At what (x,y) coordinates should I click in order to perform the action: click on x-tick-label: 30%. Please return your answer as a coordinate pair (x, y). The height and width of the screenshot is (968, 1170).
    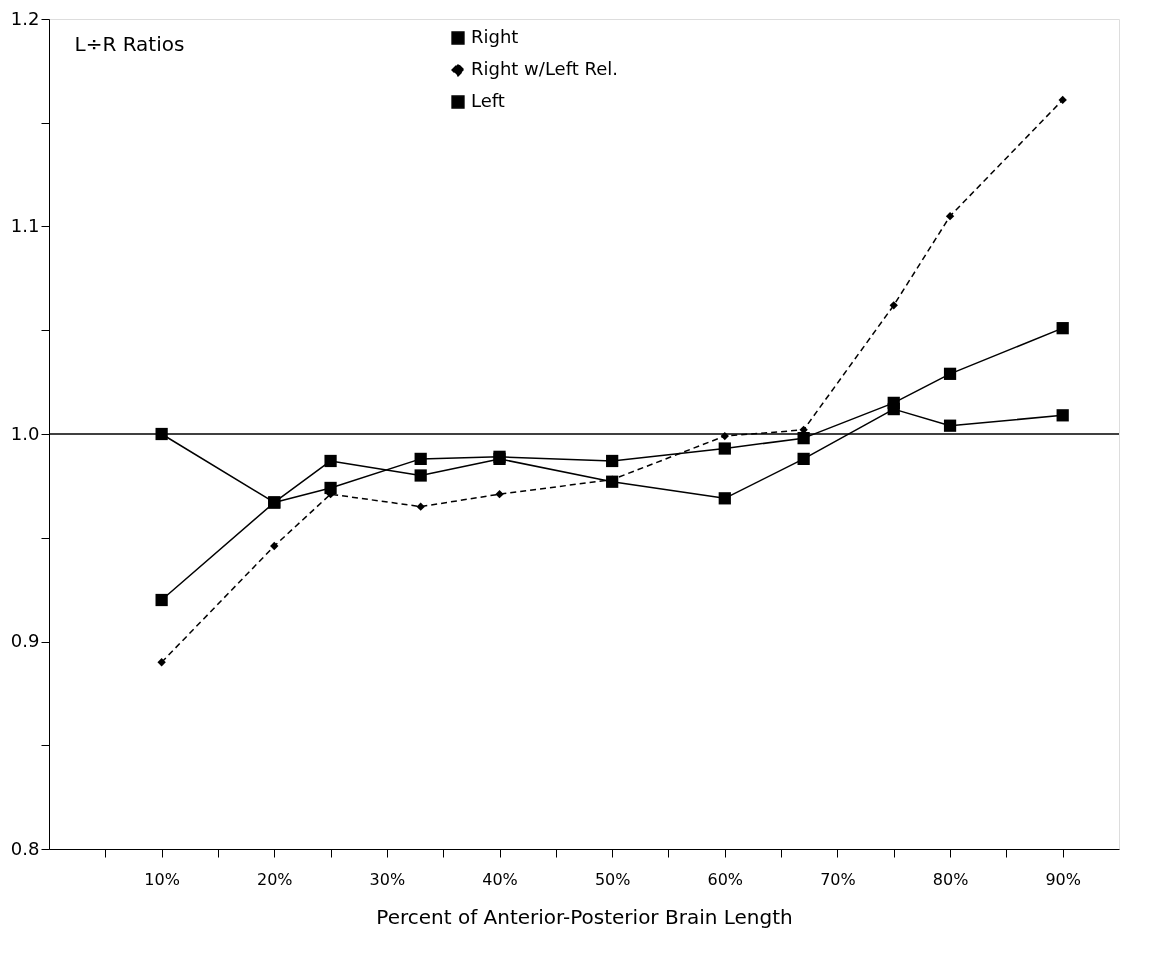
    Looking at the image, I should click on (387, 879).